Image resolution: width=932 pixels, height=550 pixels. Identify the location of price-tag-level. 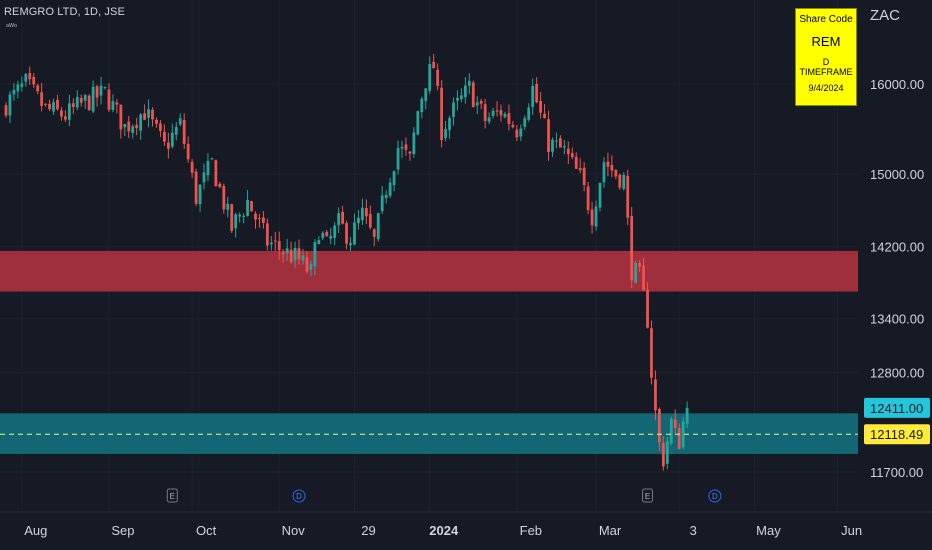
(897, 434).